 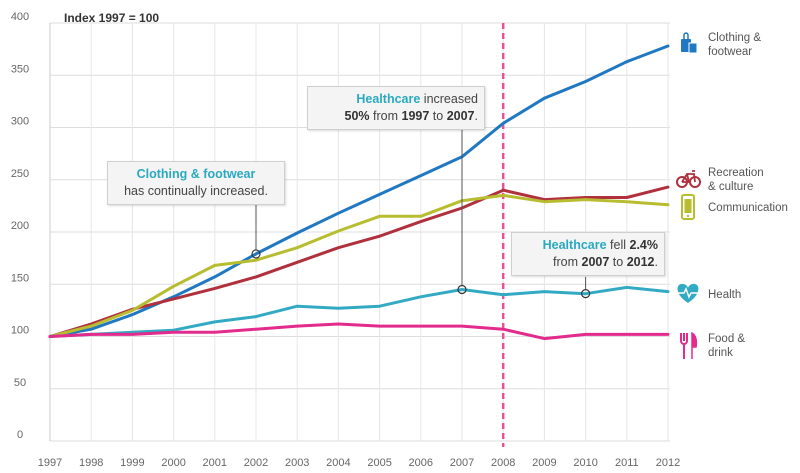 What do you see at coordinates (574, 245) in the screenshot?
I see `annotation-hc-down-highlight: Healthcare` at bounding box center [574, 245].